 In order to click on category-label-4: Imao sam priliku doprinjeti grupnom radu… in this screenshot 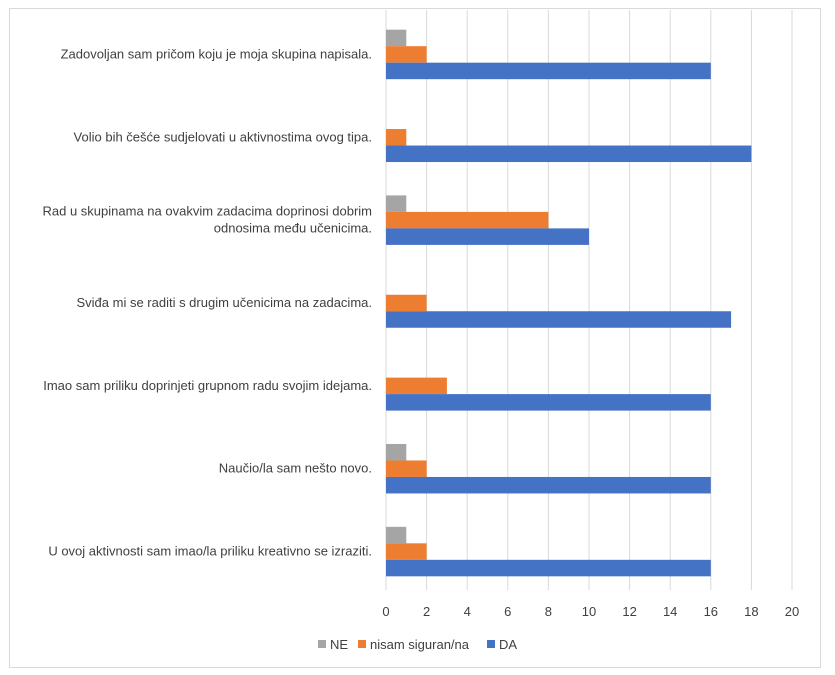, I will do `click(207, 385)`.